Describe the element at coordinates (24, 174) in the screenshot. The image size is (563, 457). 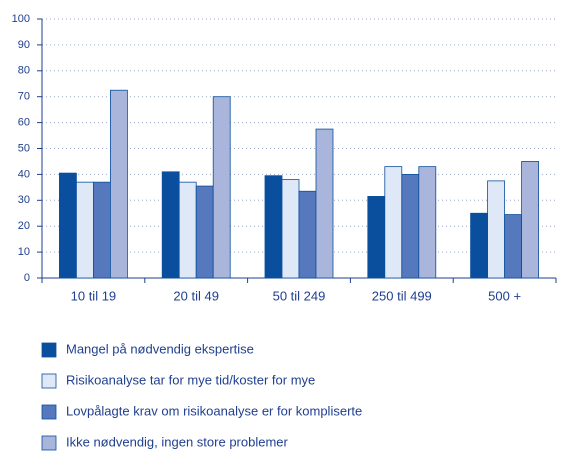
I see `y-tick-label: 40` at that location.